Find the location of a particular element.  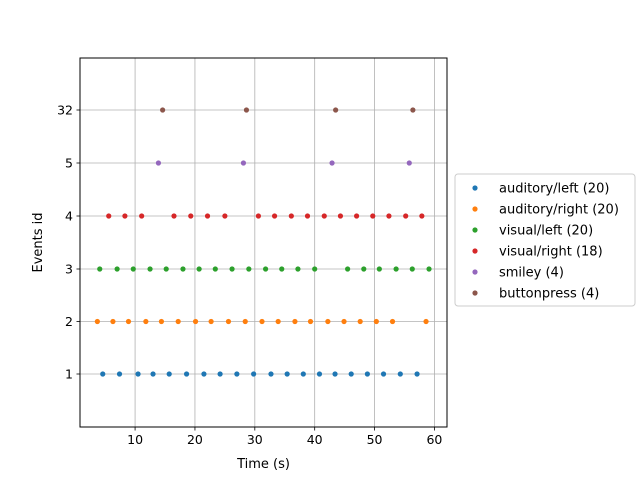

y-tick-label: 2 is located at coordinates (69, 321).